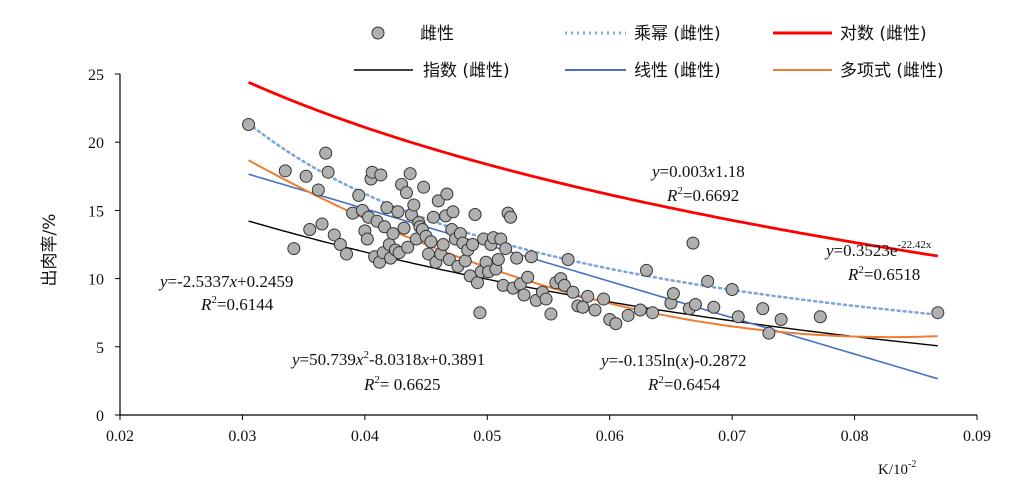  What do you see at coordinates (677, 34) in the screenshot?
I see `legend-label-power: 乘幂 (雌性)` at bounding box center [677, 34].